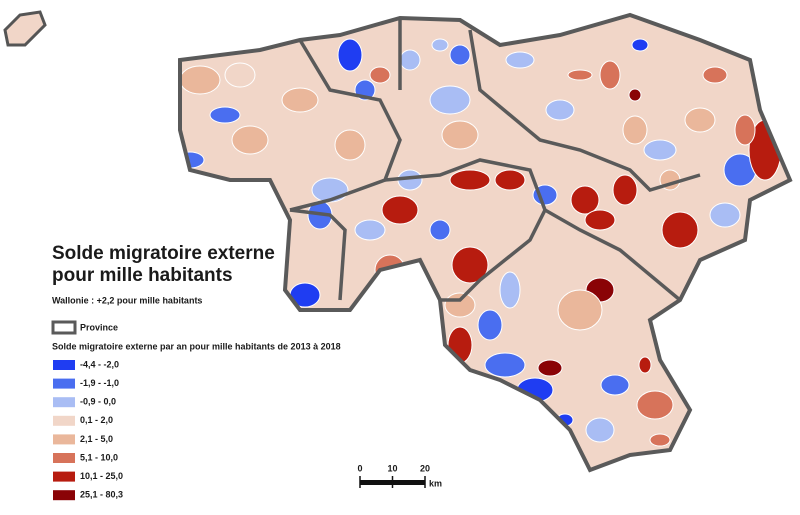  Describe the element at coordinates (127, 300) in the screenshot. I see `subtitle: Wallonie : +2,2 pour mille habitants` at that location.